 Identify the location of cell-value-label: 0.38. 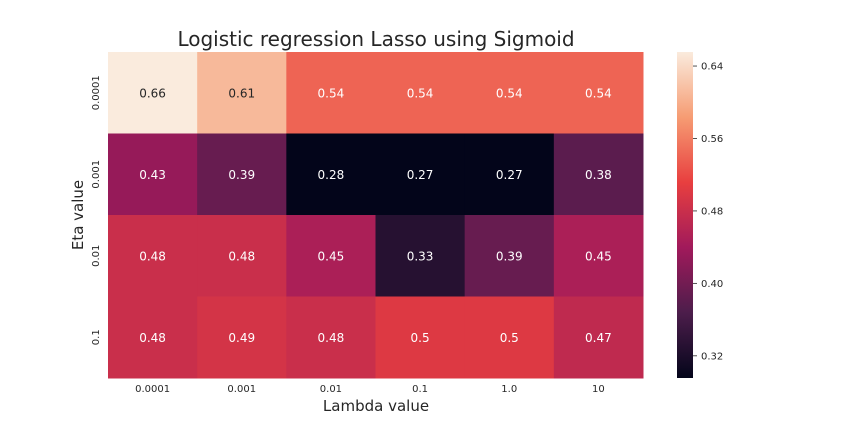
(598, 175).